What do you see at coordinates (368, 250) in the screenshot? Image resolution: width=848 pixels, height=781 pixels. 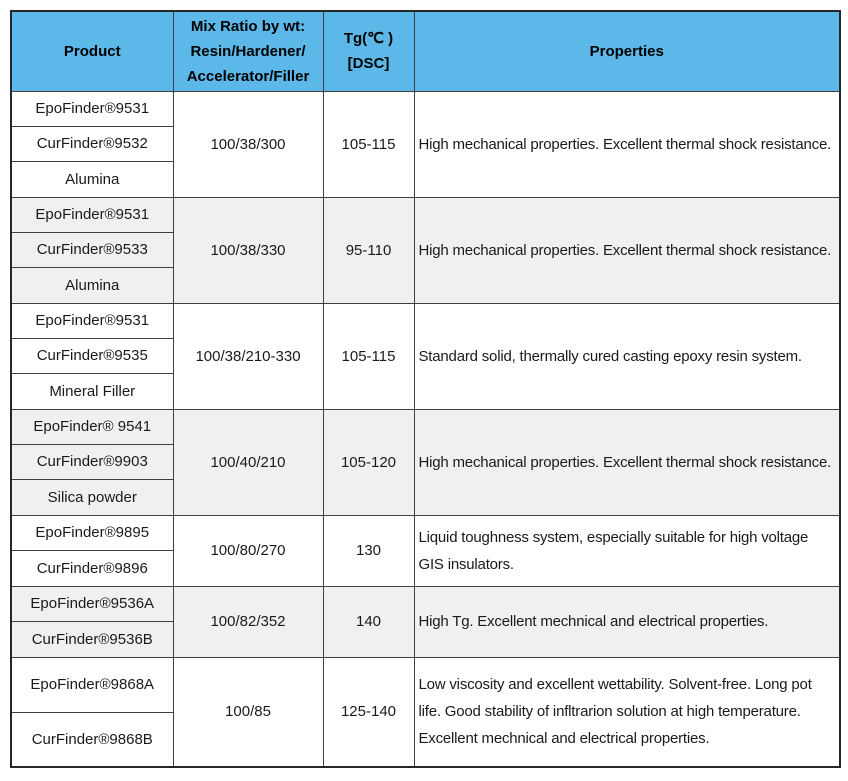 I see `tg-cell: 95-110` at bounding box center [368, 250].